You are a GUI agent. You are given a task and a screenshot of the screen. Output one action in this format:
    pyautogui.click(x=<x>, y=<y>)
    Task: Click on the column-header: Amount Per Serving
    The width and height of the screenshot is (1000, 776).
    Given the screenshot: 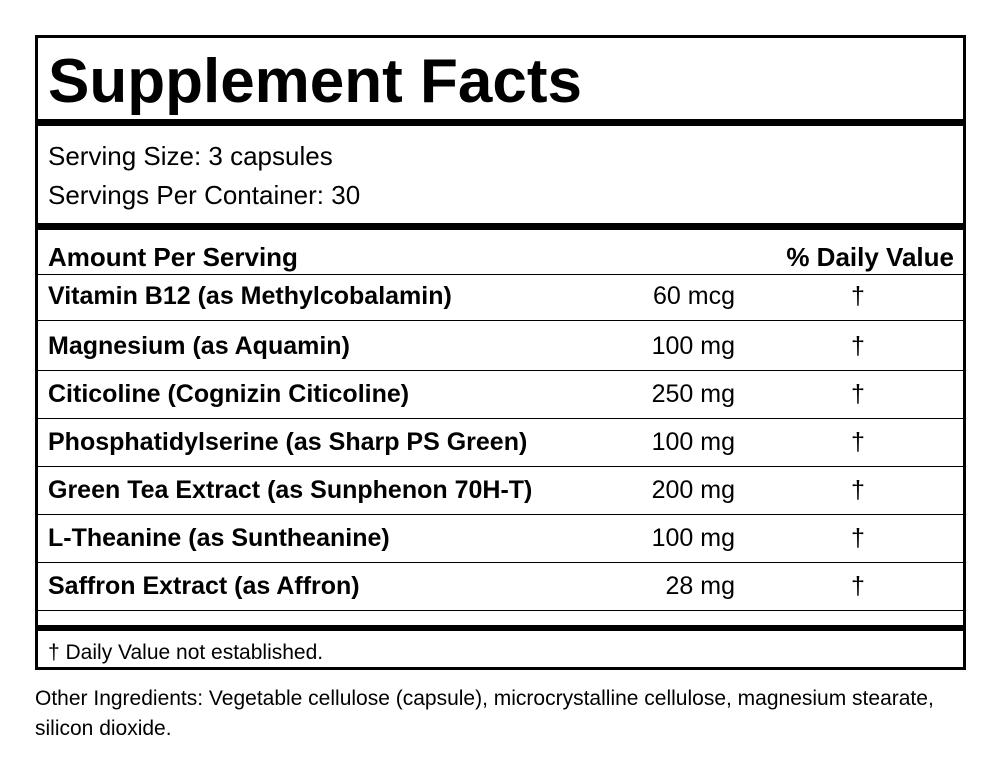 What is the action you would take?
    pyautogui.click(x=173, y=257)
    